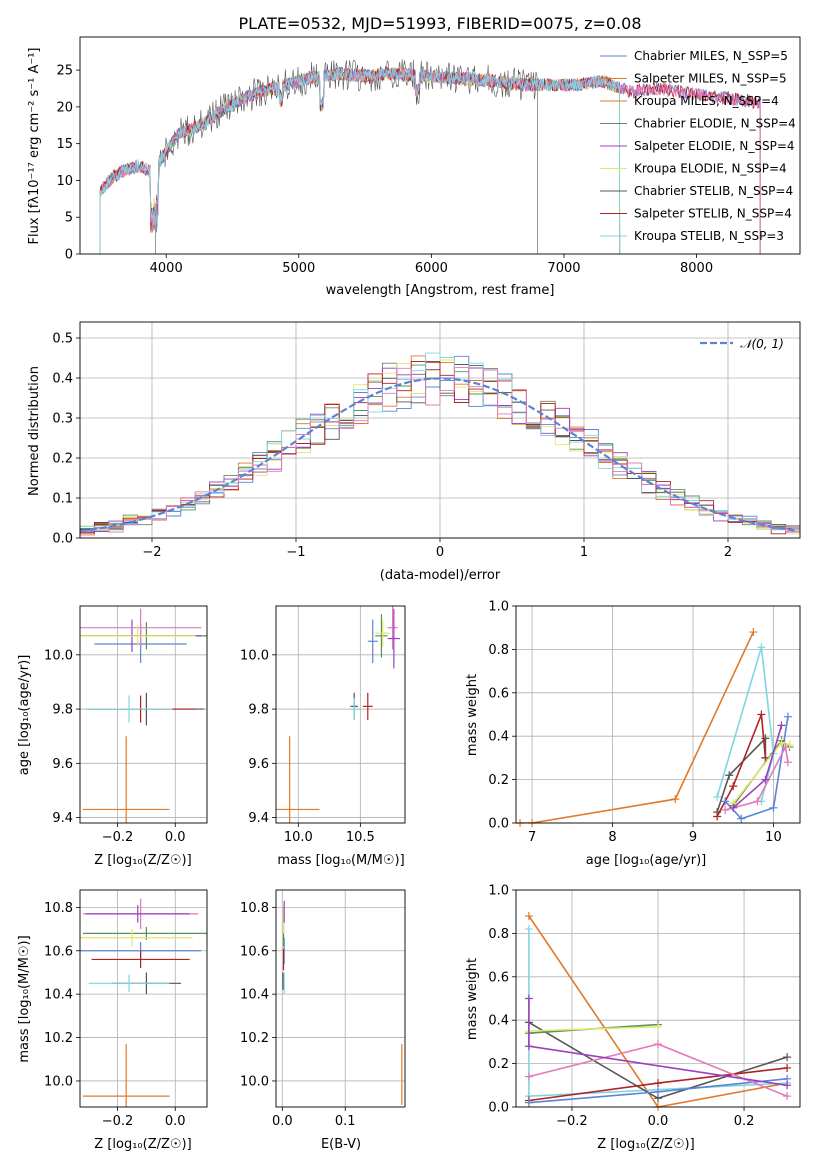 The width and height of the screenshot is (819, 1170). What do you see at coordinates (64, 144) in the screenshot?
I see `y-tick-label: 15` at bounding box center [64, 144].